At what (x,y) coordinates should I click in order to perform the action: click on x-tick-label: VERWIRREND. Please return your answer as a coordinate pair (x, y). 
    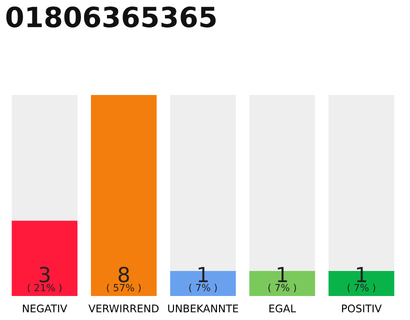
    Looking at the image, I should click on (123, 308).